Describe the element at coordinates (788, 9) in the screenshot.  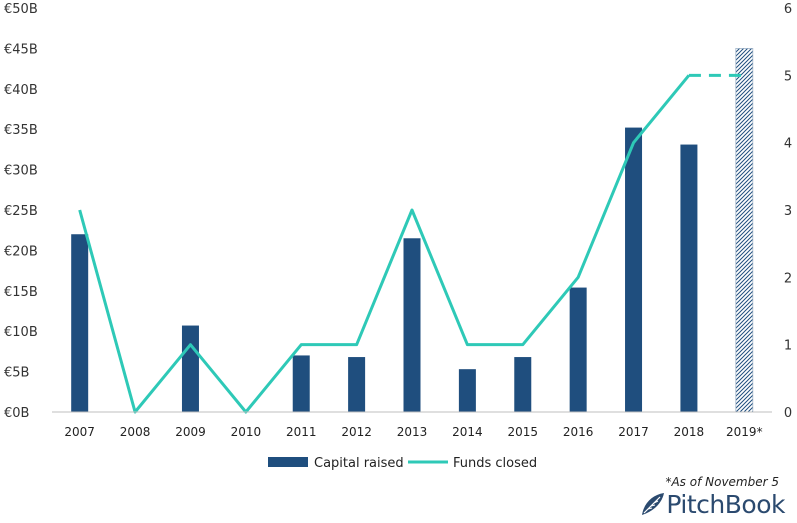
I see `right-tick-label: 6` at that location.